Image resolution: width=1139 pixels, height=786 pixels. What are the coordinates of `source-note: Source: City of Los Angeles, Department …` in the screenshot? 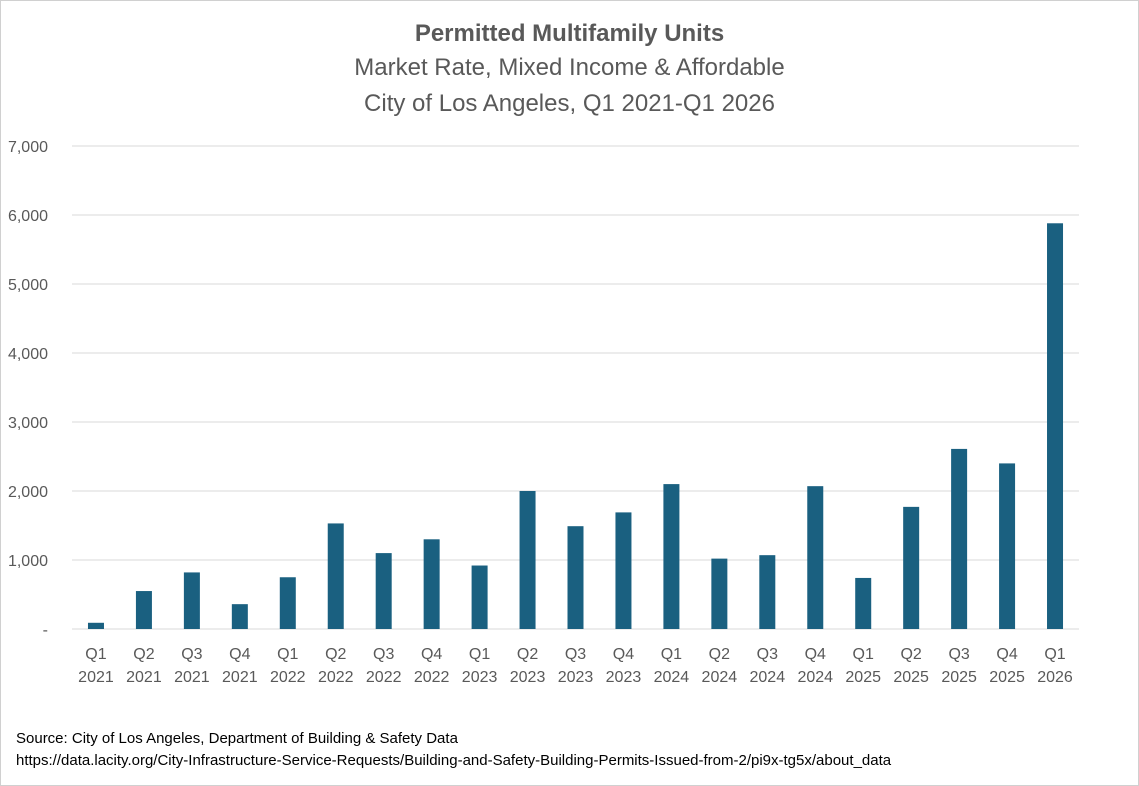 It's located at (453, 750).